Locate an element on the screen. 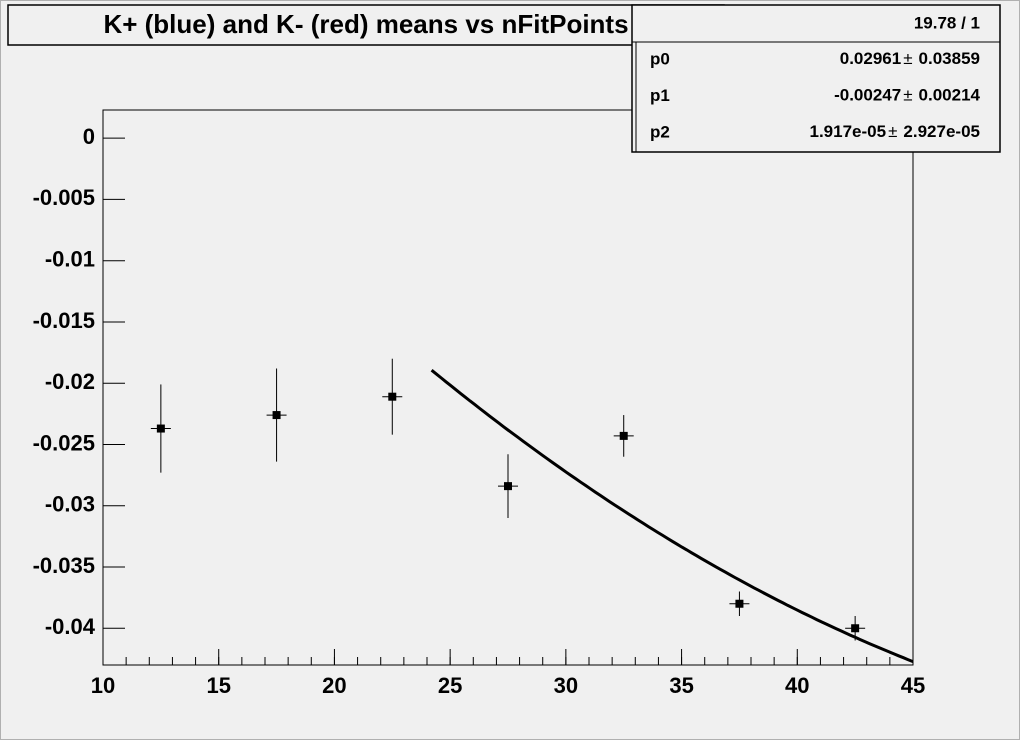  param-name: p1 is located at coordinates (660, 95).